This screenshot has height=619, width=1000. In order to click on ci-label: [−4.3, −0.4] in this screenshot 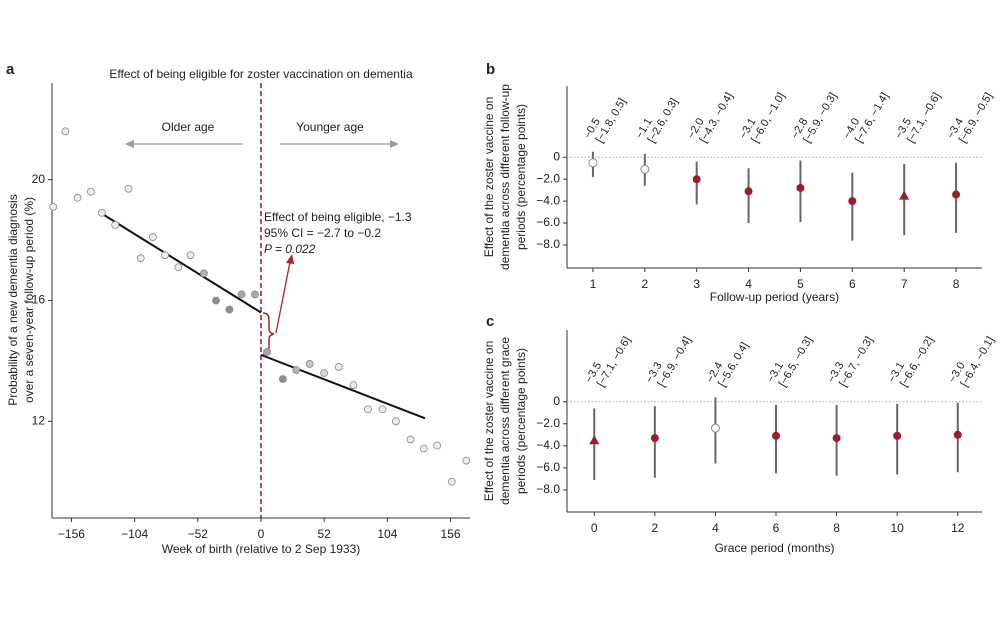, I will do `click(716, 118)`.